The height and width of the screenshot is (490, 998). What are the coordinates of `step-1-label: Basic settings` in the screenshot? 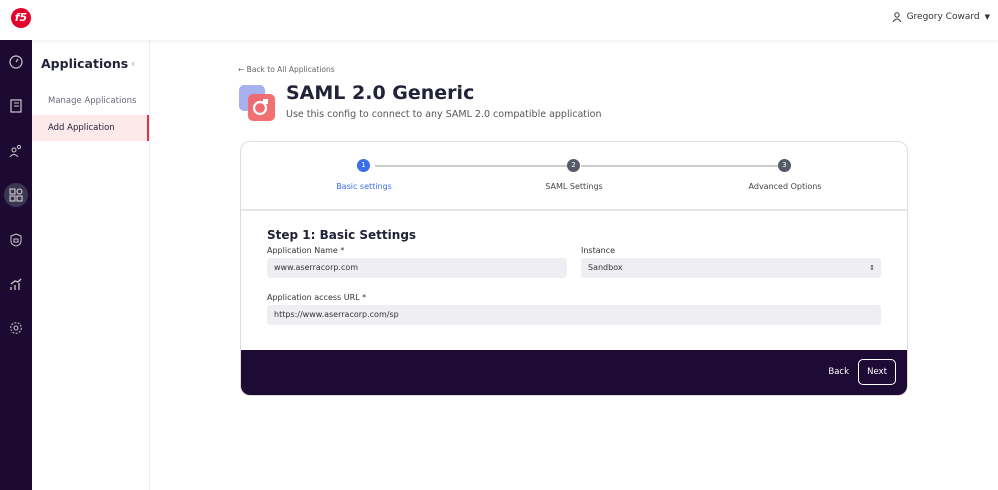 It's located at (364, 186).